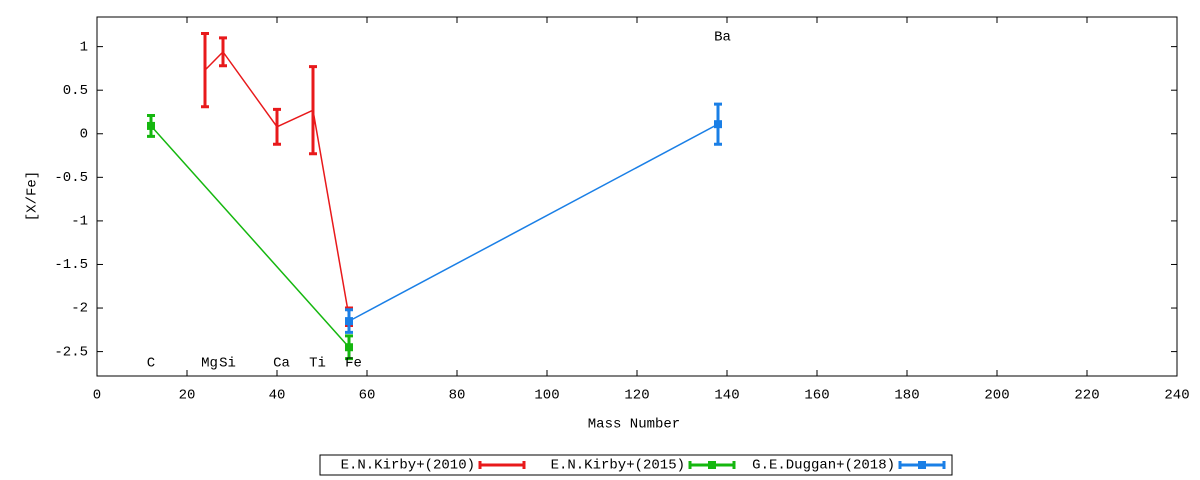 Image resolution: width=1200 pixels, height=480 pixels. I want to click on legend-label: E.N.Kirby+(2010), so click(408, 466).